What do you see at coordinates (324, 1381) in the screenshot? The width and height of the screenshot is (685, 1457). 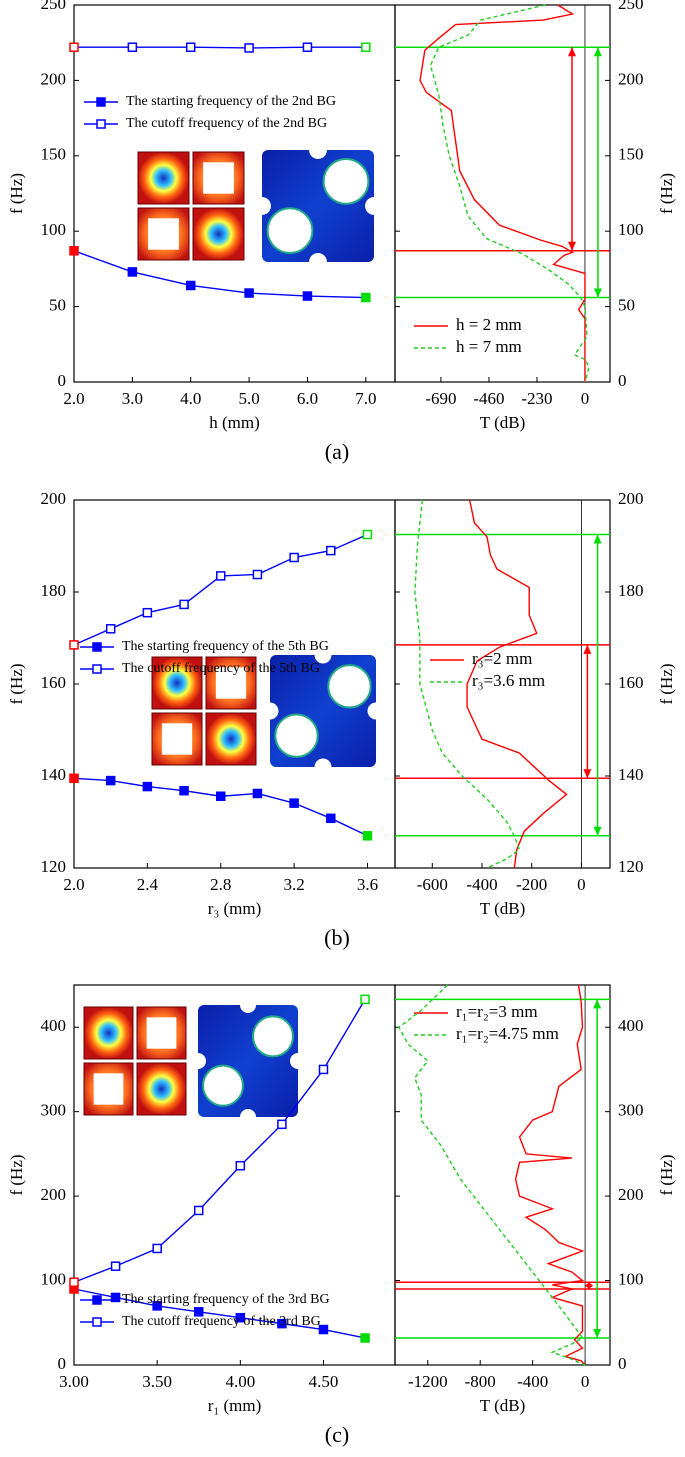 I see `x-tick-label: 4.50` at bounding box center [324, 1381].